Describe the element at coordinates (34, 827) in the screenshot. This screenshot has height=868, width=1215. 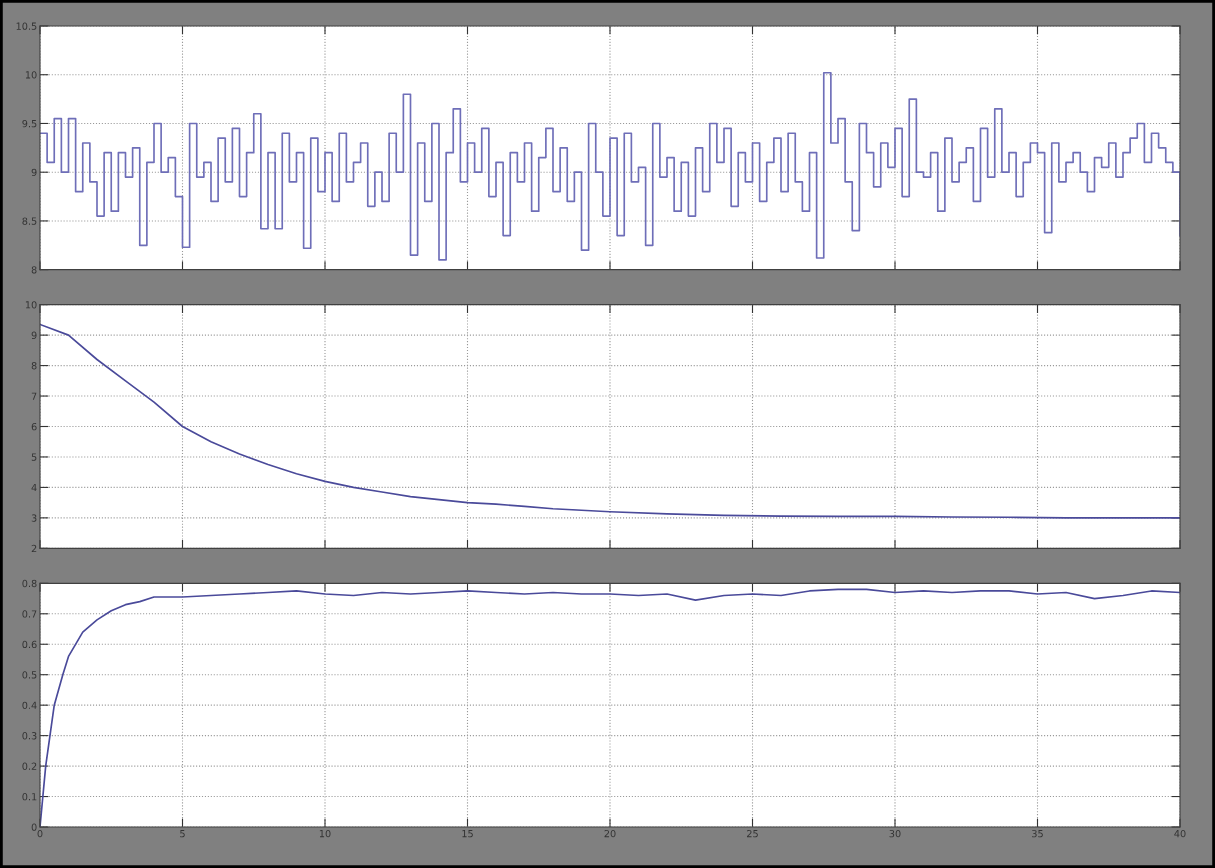
I see `y-tick-label: 0` at that location.